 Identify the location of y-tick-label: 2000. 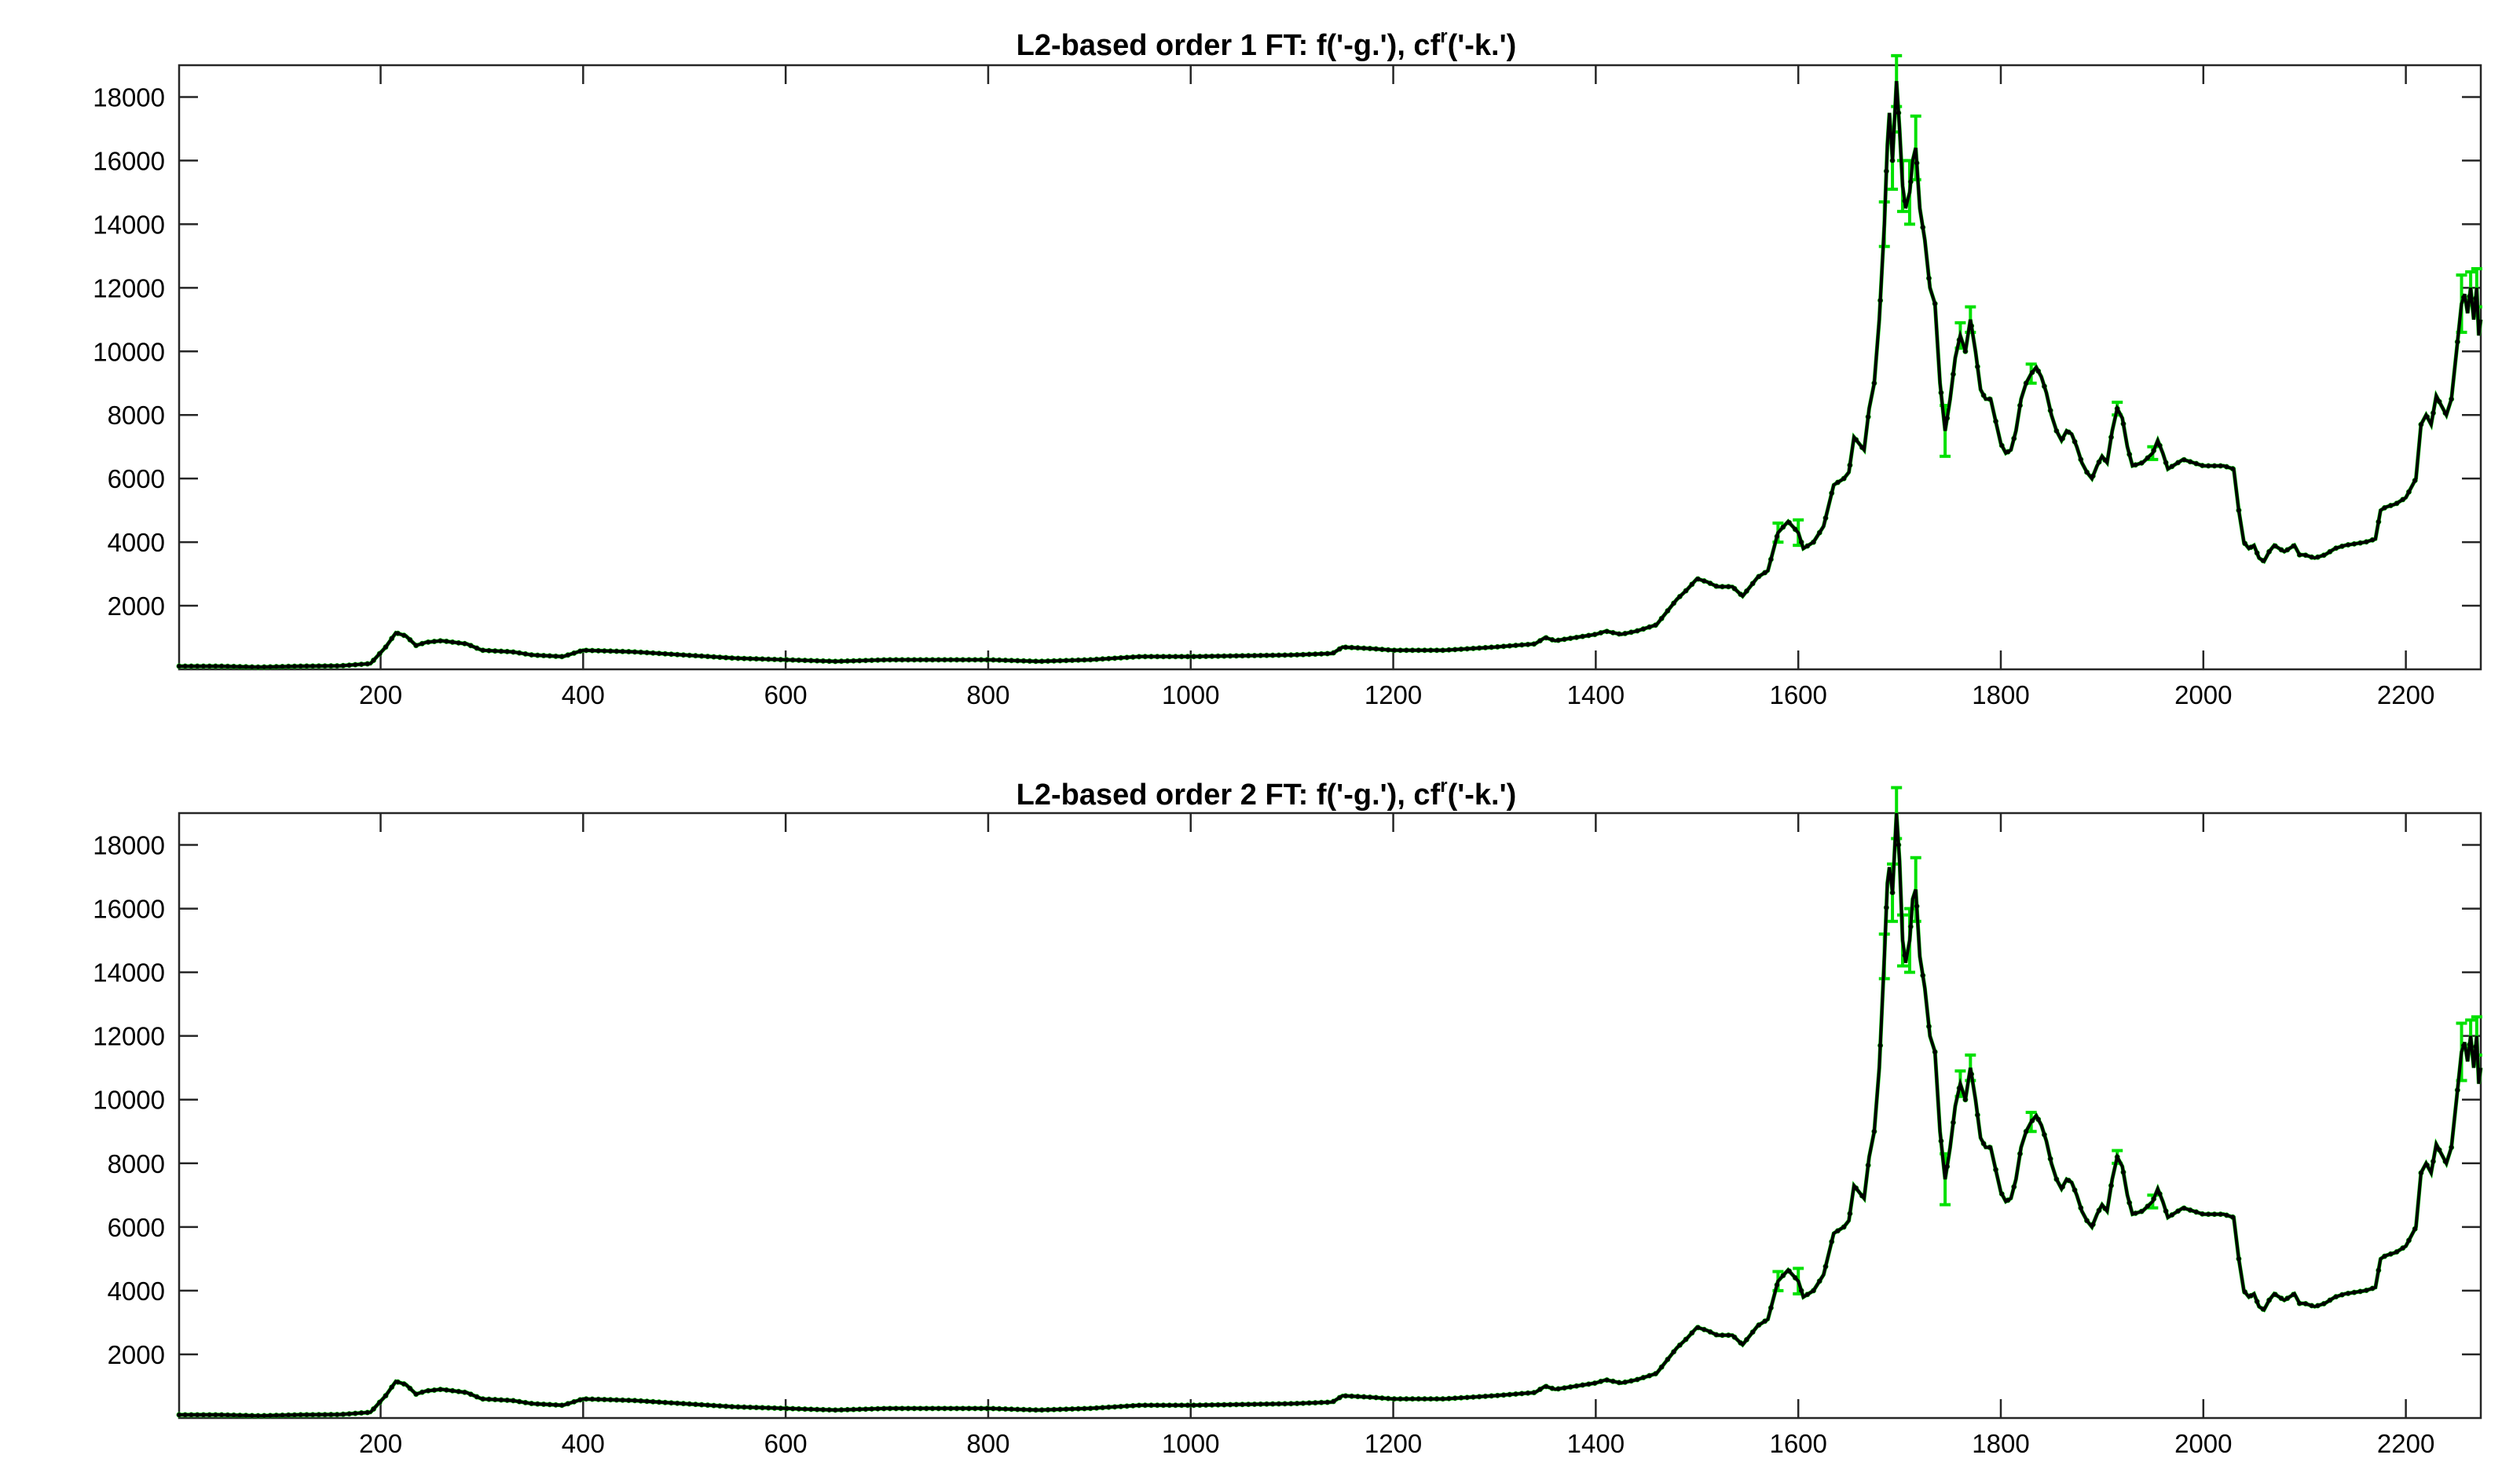
(136, 606).